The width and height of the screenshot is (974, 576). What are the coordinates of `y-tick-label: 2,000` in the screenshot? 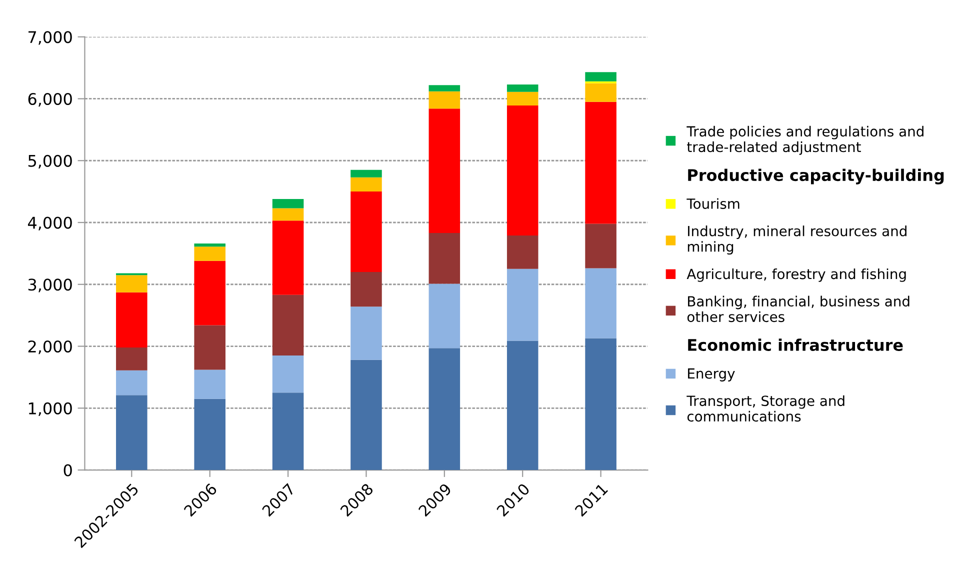 It's located at (50, 347).